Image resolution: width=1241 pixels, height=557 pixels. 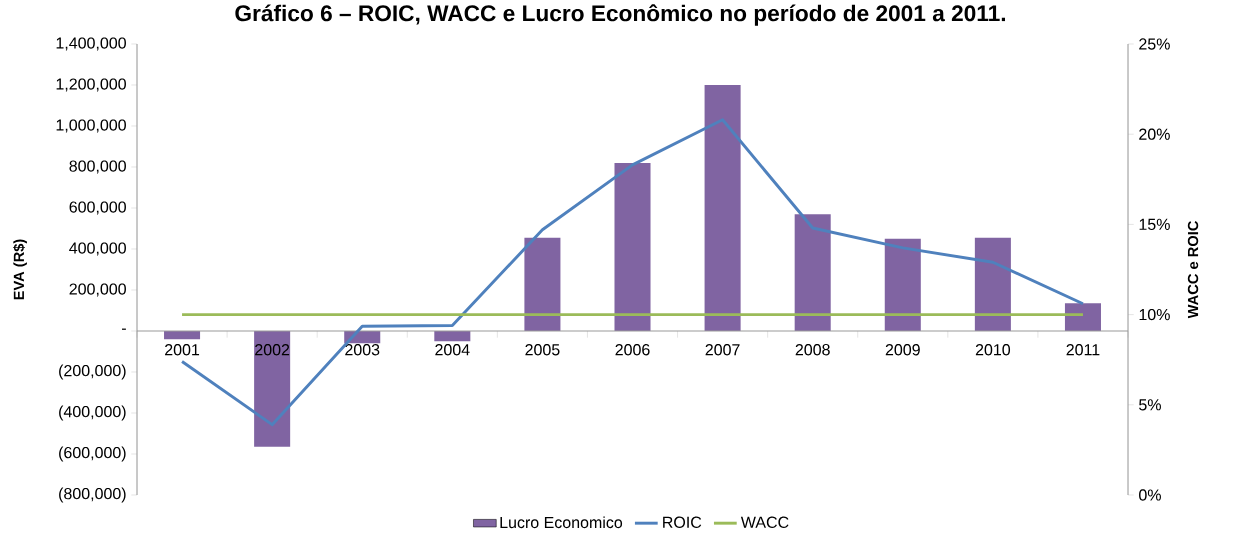 I want to click on x-tick-label: 2010, so click(x=993, y=350).